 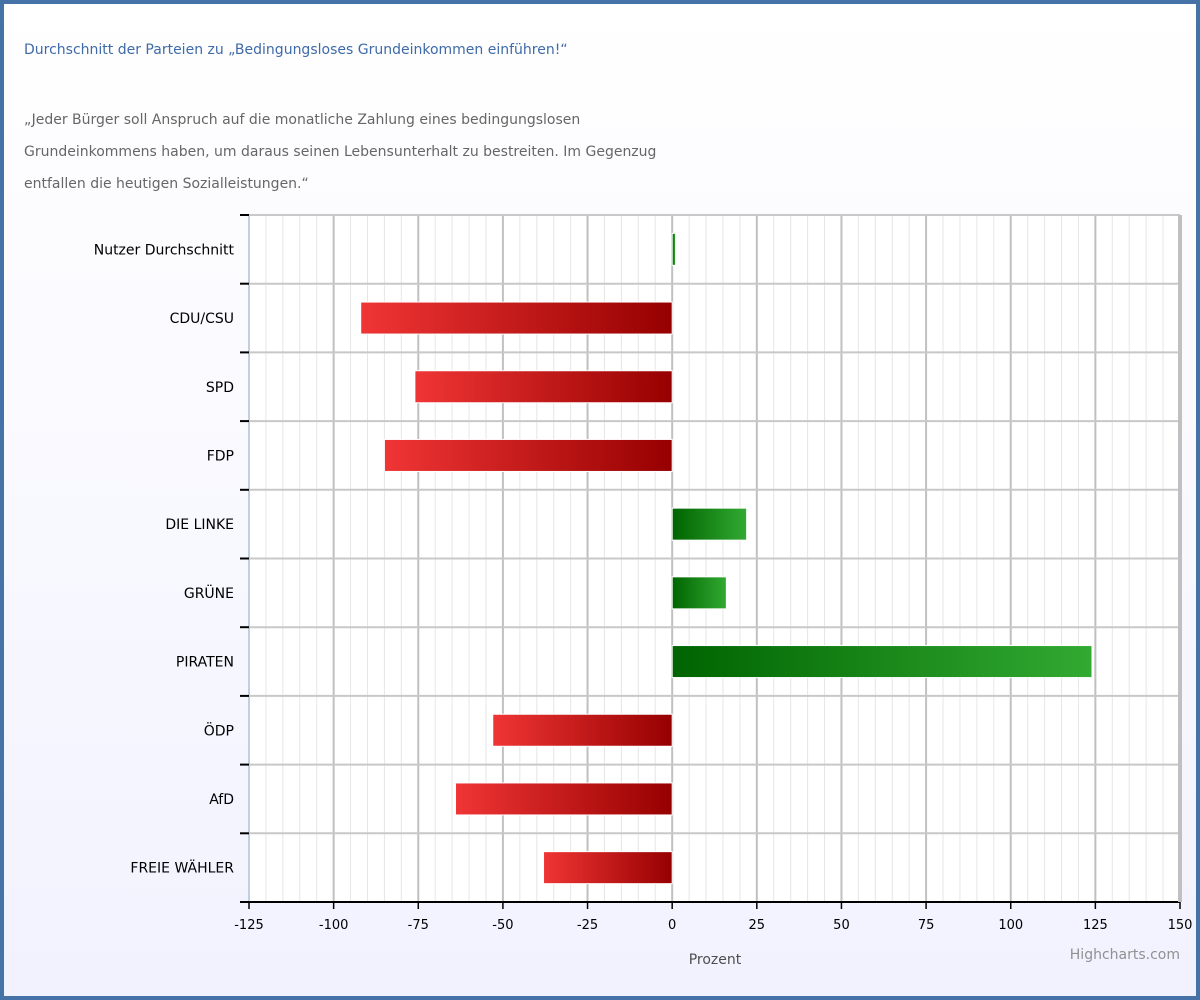 I want to click on x-tick-label: -125, so click(x=249, y=925).